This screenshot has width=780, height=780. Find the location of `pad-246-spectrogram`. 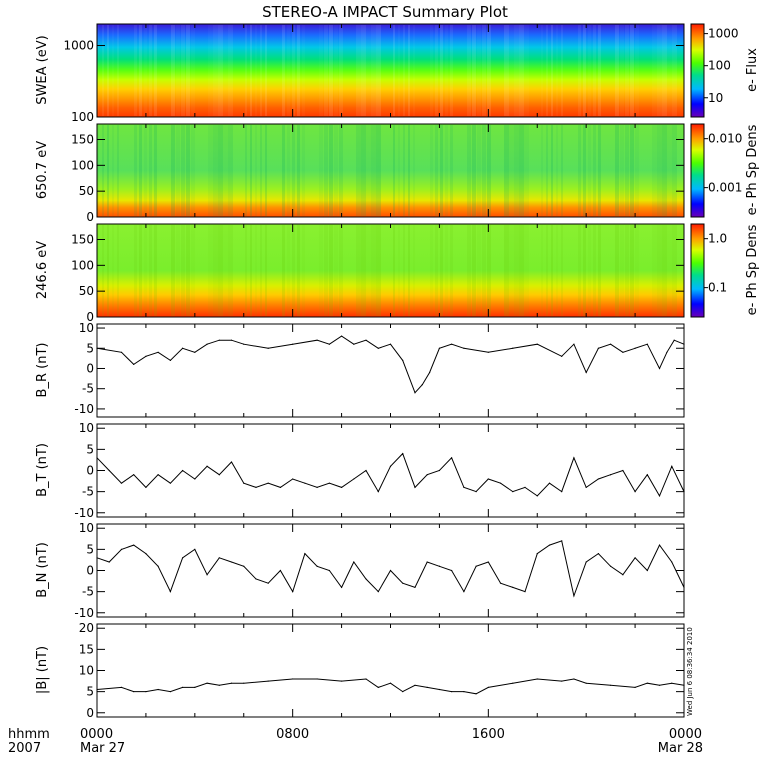

pad-246-spectrogram is located at coordinates (390, 270).